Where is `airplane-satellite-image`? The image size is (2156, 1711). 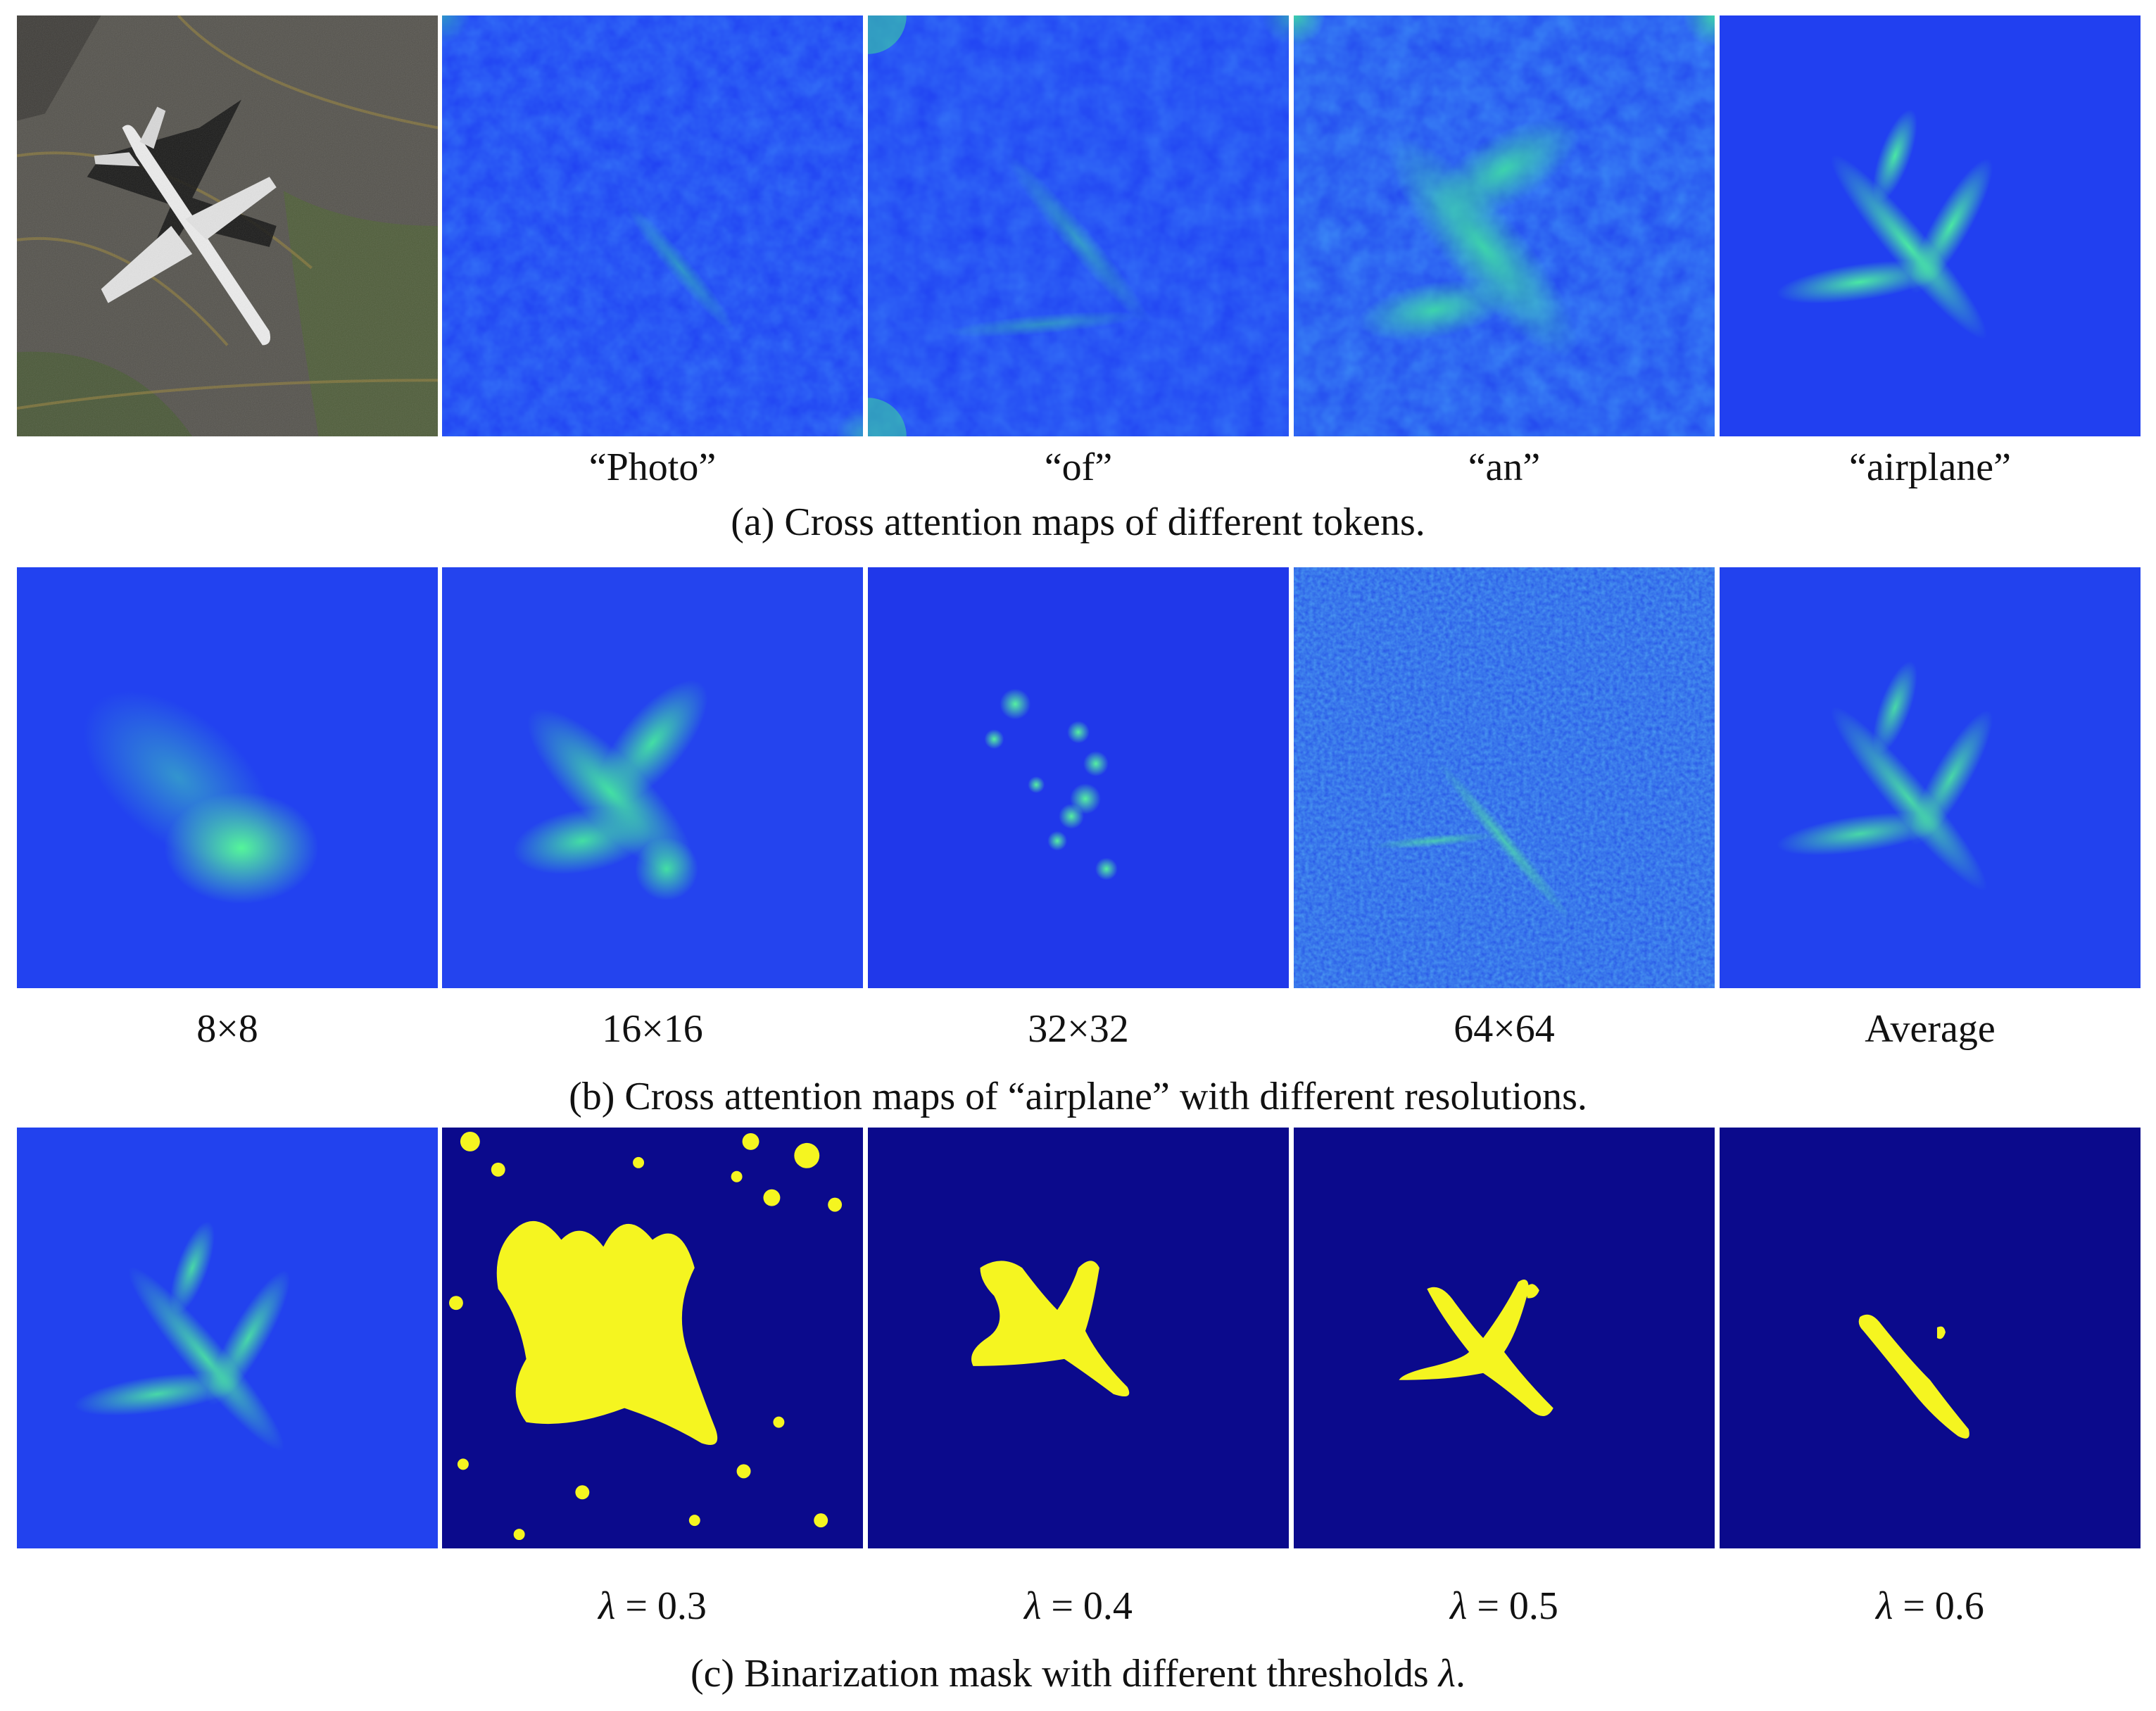 airplane-satellite-image is located at coordinates (228, 225).